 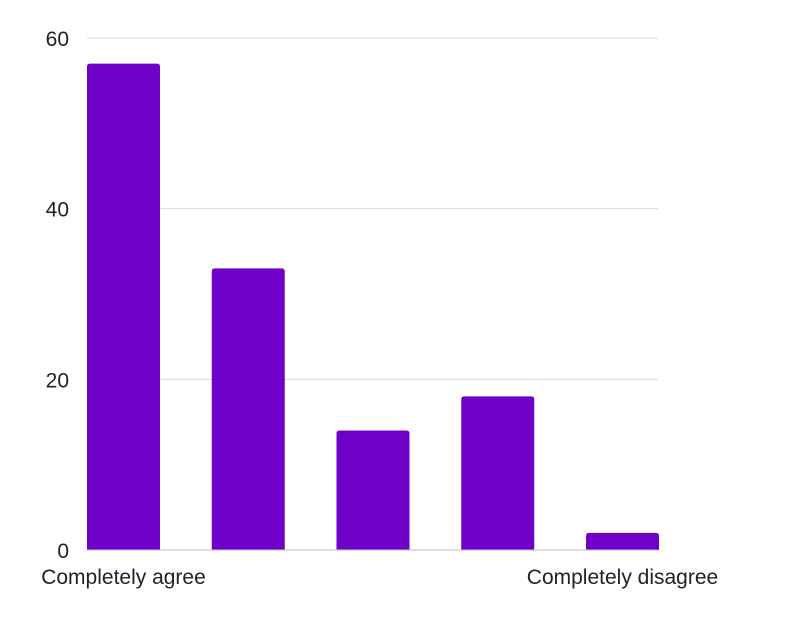 I want to click on y-tick-label: 40, so click(x=57, y=210).